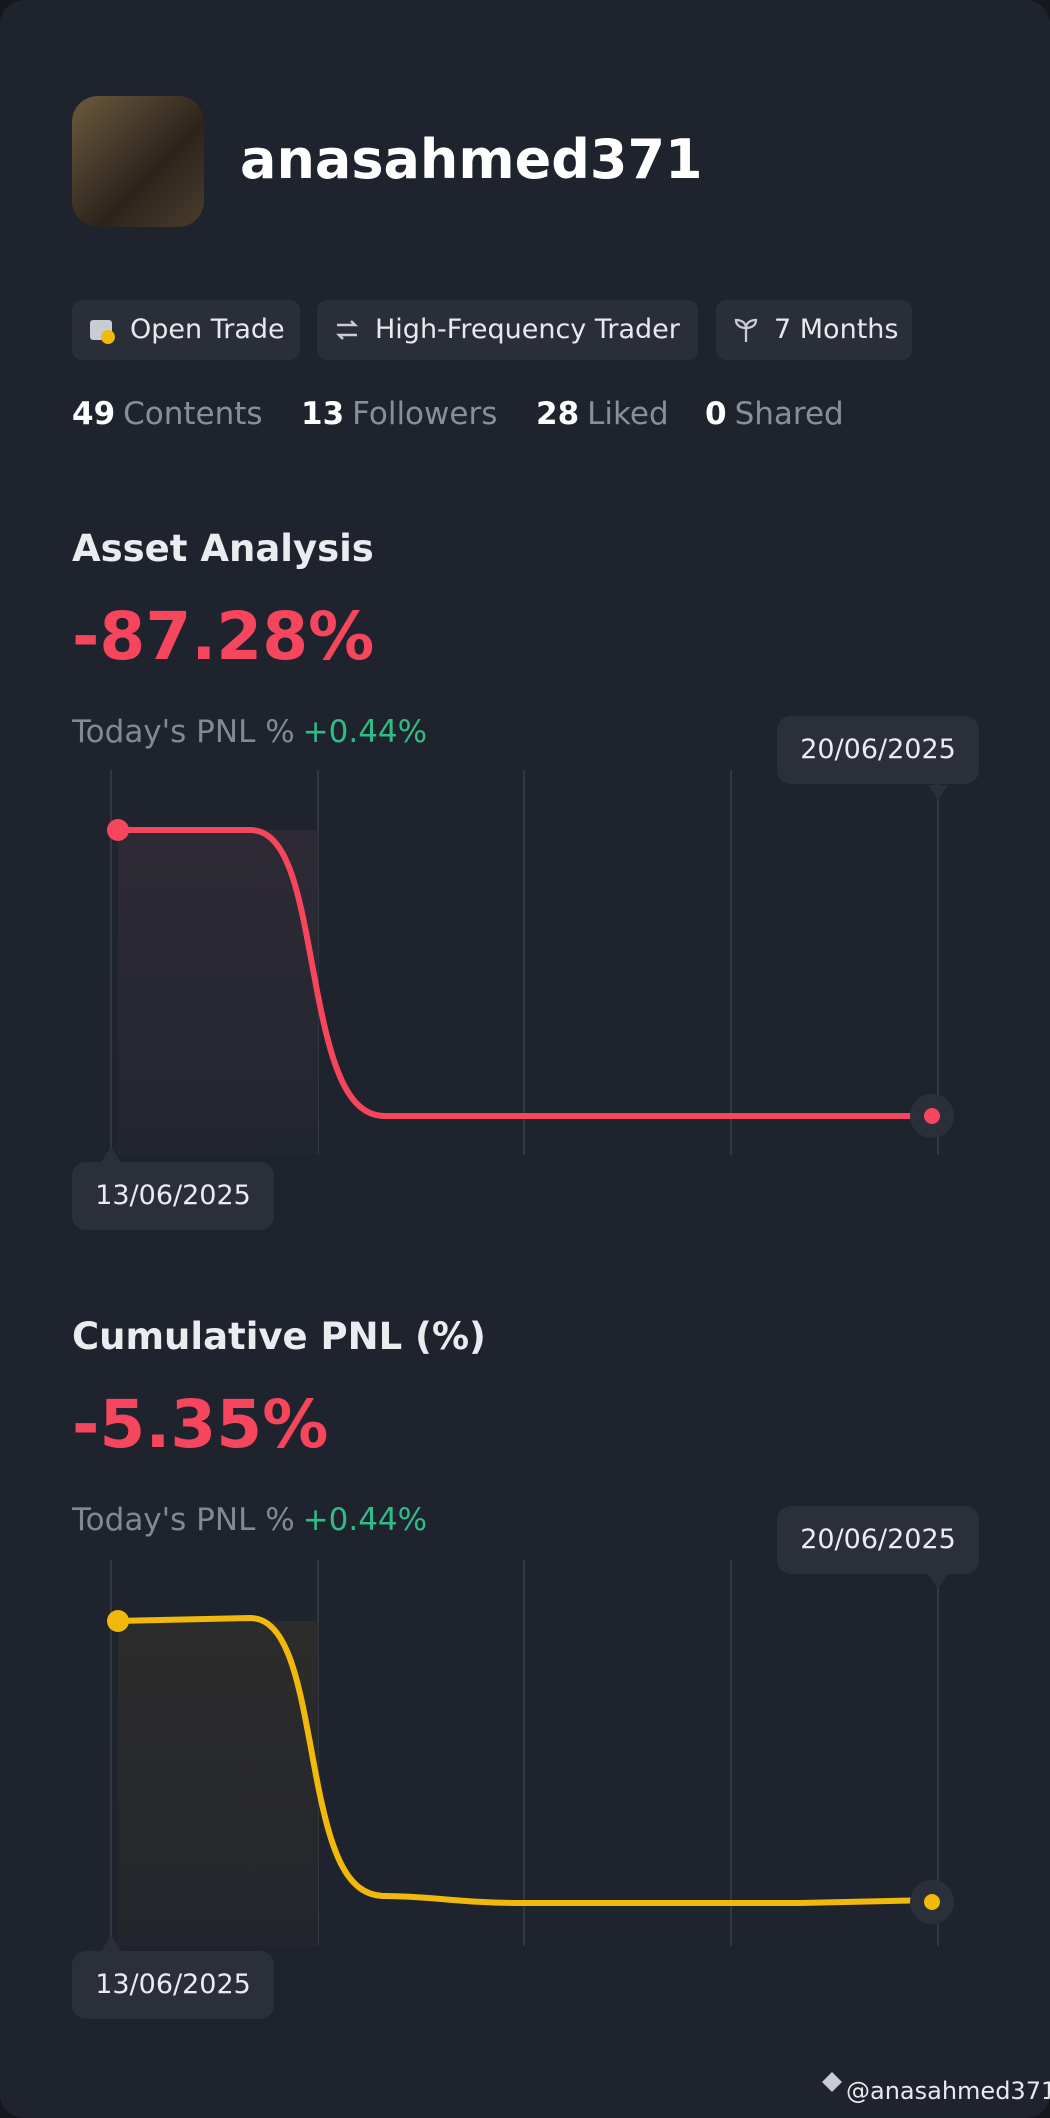 The image size is (1050, 2118). What do you see at coordinates (94, 414) in the screenshot?
I see `stat-value: 49` at bounding box center [94, 414].